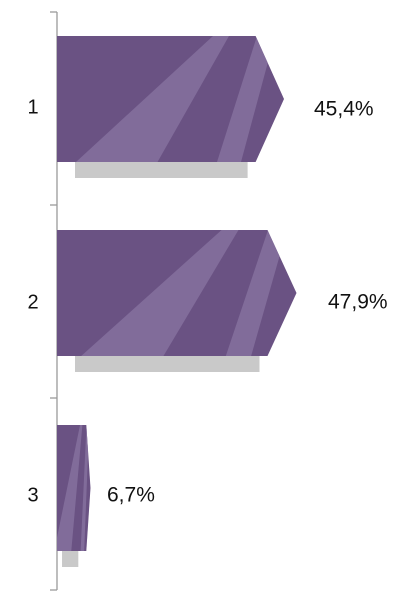 The width and height of the screenshot is (403, 591). What do you see at coordinates (358, 302) in the screenshot?
I see `value-label: 47,9%` at bounding box center [358, 302].